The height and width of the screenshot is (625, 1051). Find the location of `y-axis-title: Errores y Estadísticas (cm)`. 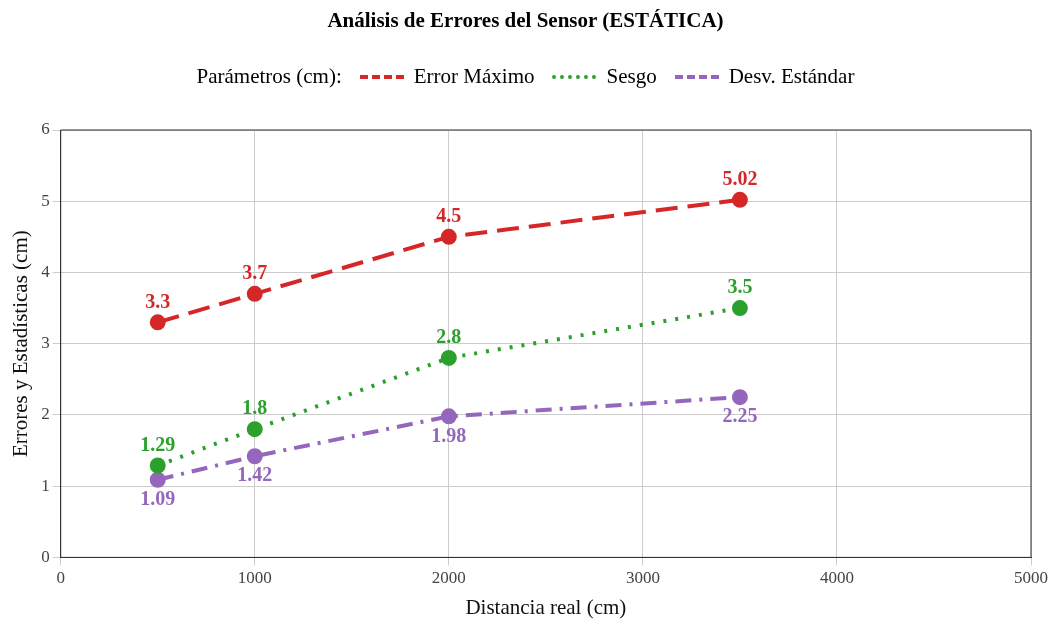

y-axis-title: Errores y Estadísticas (cm) is located at coordinates (20, 344).